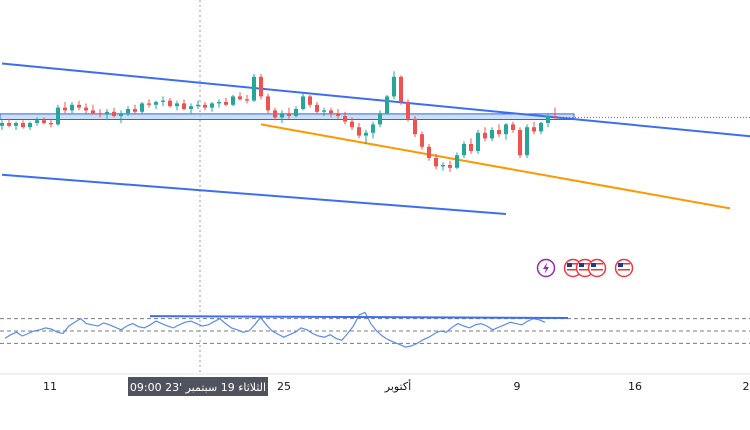 The image size is (750, 430). Describe the element at coordinates (284, 386) in the screenshot. I see `time-axis-tick-label: 25` at that location.